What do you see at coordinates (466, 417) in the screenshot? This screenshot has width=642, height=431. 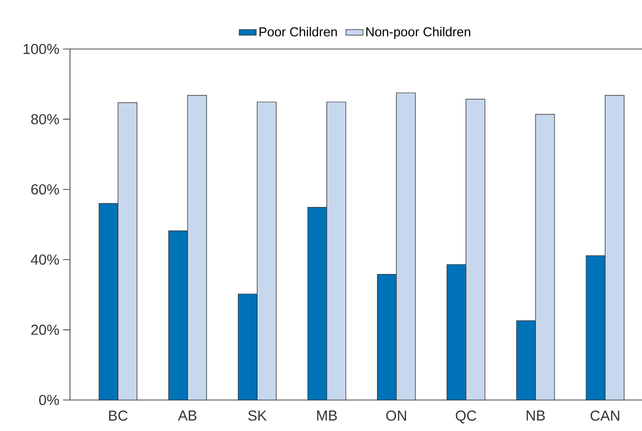 I see `x-tick-label: QC` at bounding box center [466, 417].